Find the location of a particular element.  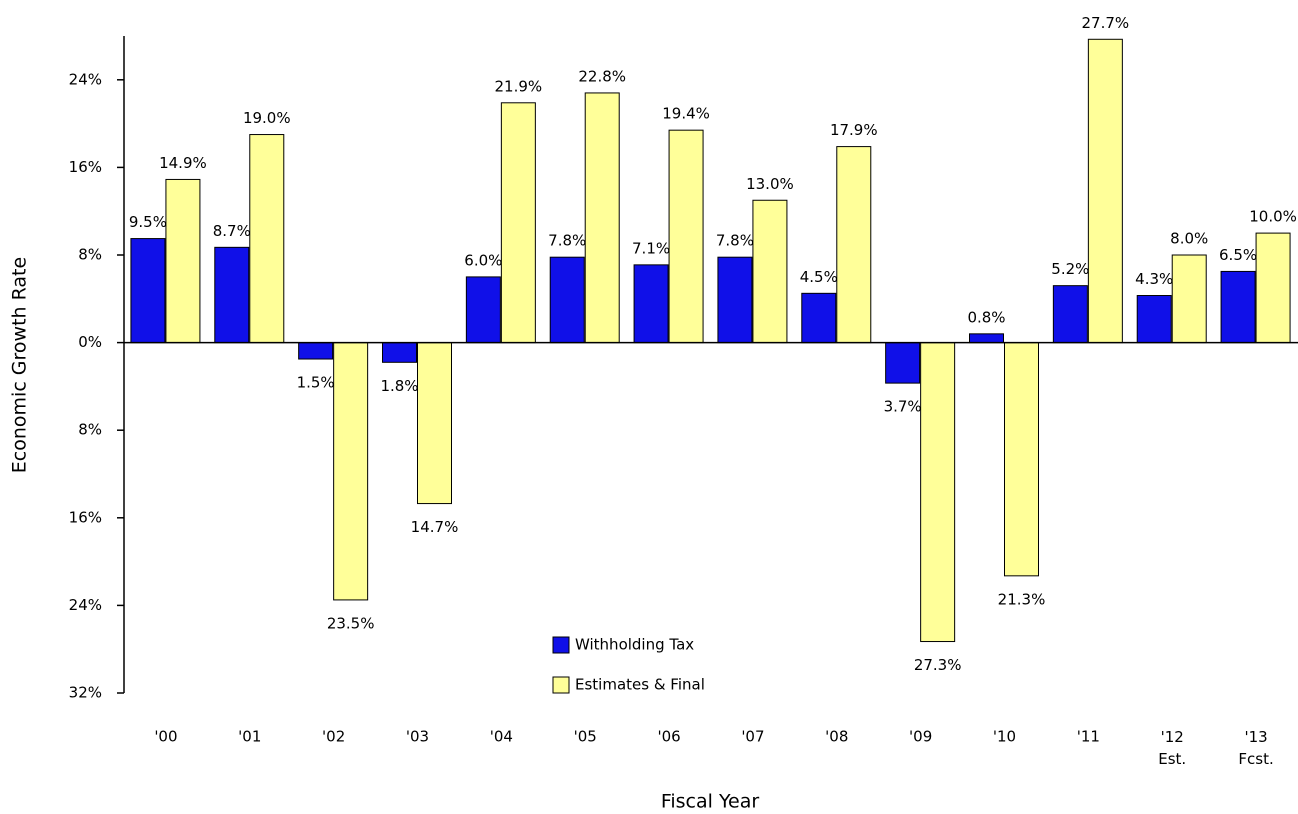

data-label: 27.3% is located at coordinates (938, 665).